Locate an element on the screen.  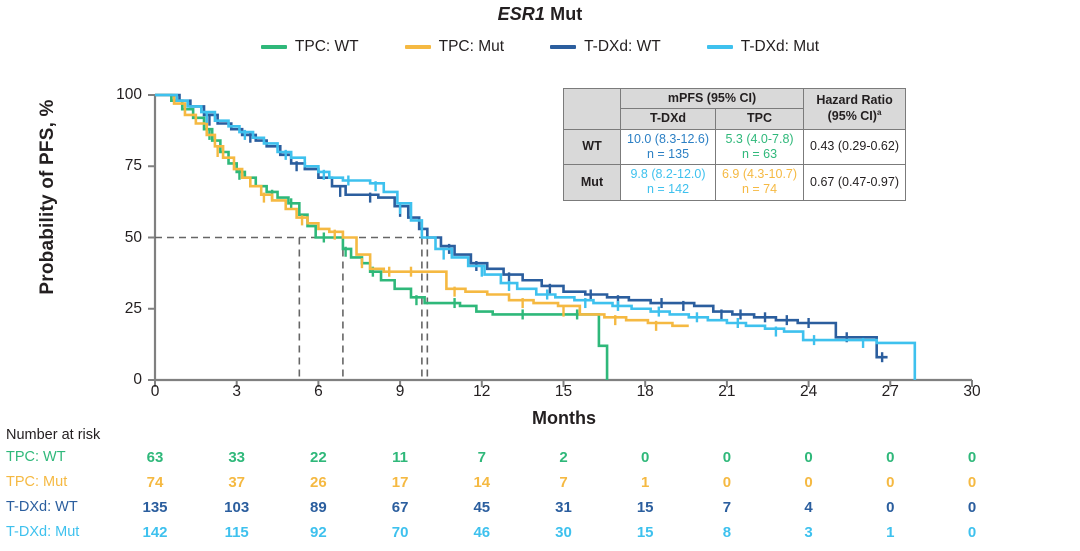
table-header-row-2: T-DXd TPC is located at coordinates (735, 119).